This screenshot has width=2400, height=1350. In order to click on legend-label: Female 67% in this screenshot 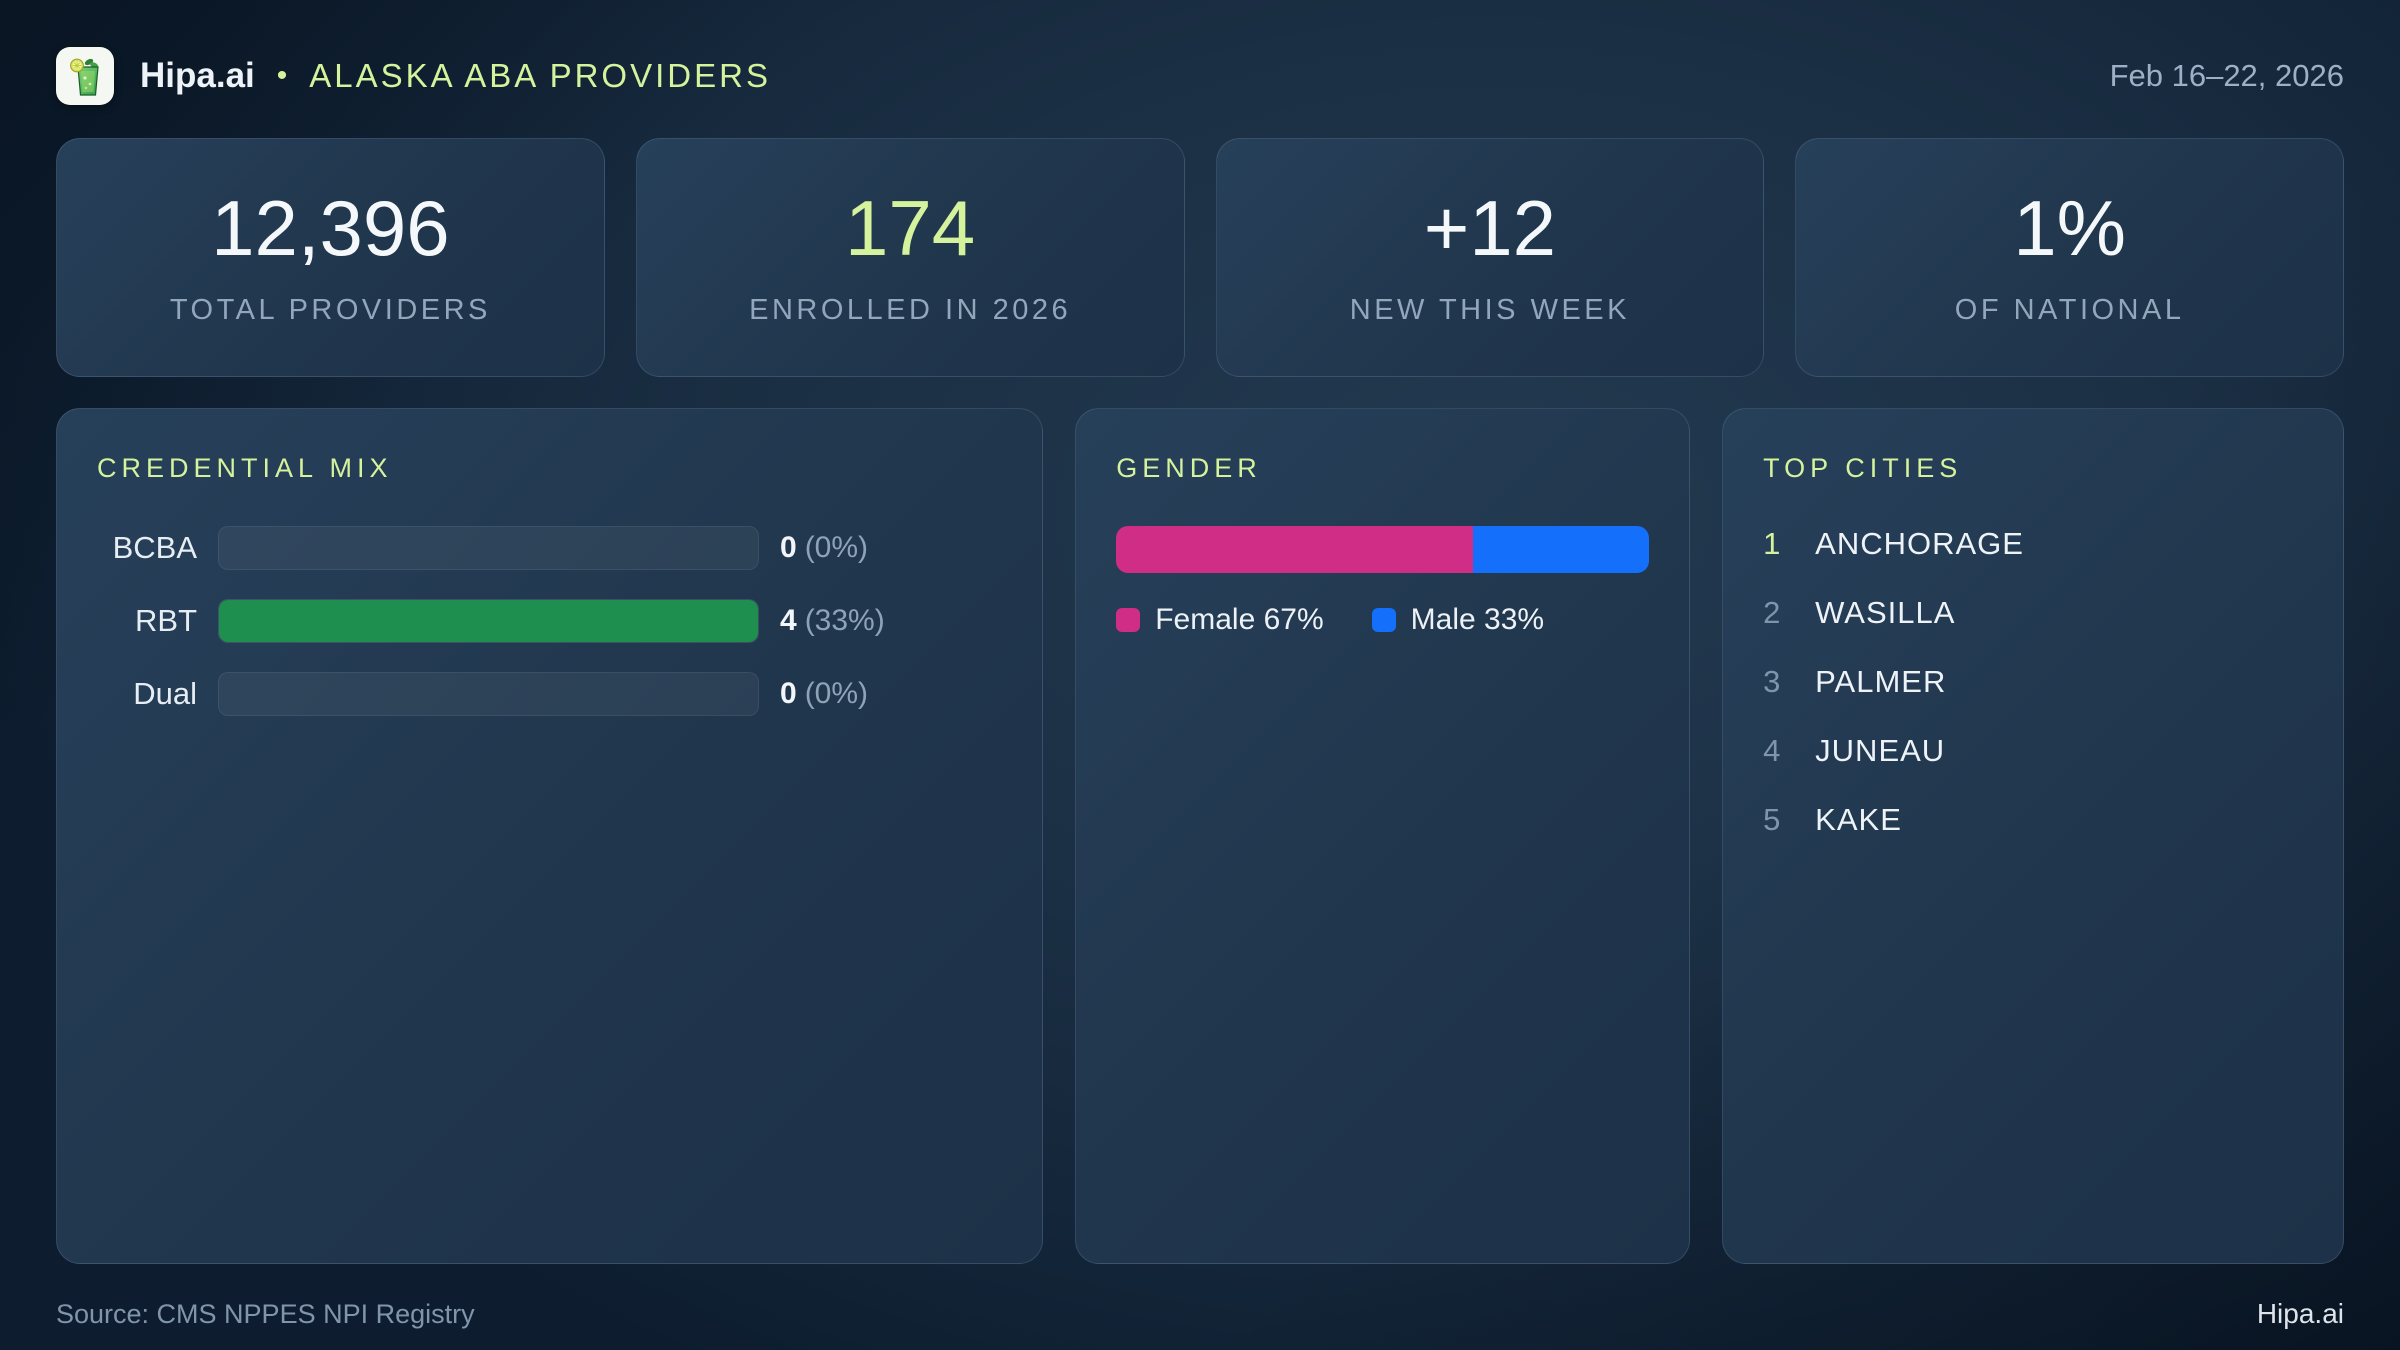, I will do `click(1239, 619)`.